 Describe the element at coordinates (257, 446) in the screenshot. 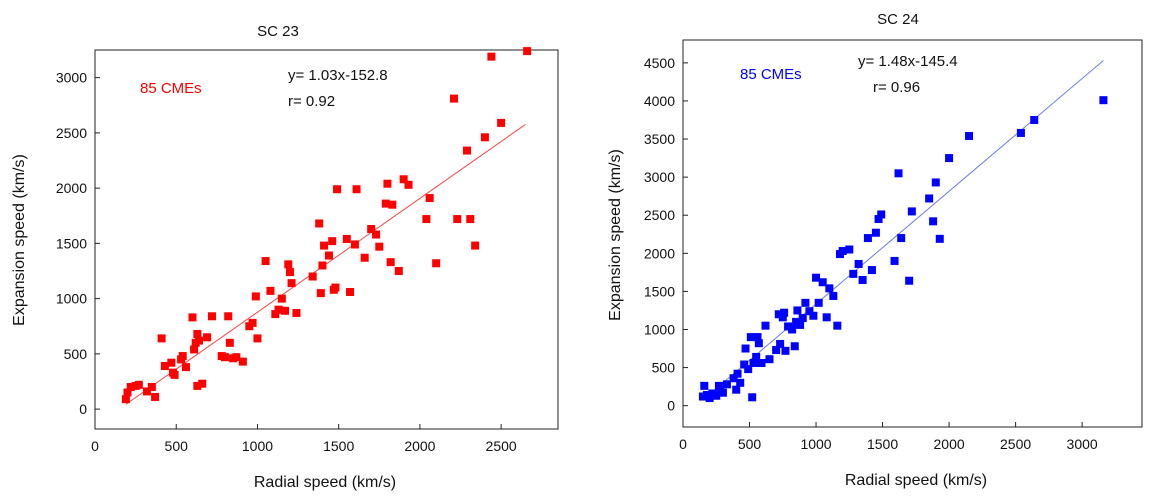

I see `x-tick-label: 1000` at that location.